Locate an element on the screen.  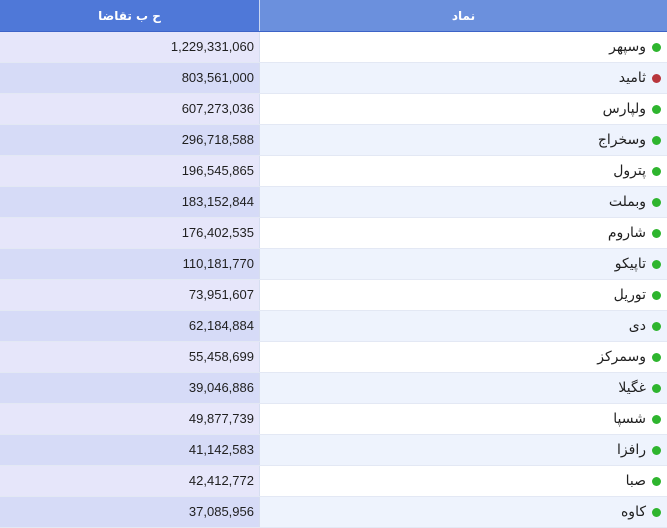
demand-value-cell: 607,273,036 is located at coordinates (129, 109).